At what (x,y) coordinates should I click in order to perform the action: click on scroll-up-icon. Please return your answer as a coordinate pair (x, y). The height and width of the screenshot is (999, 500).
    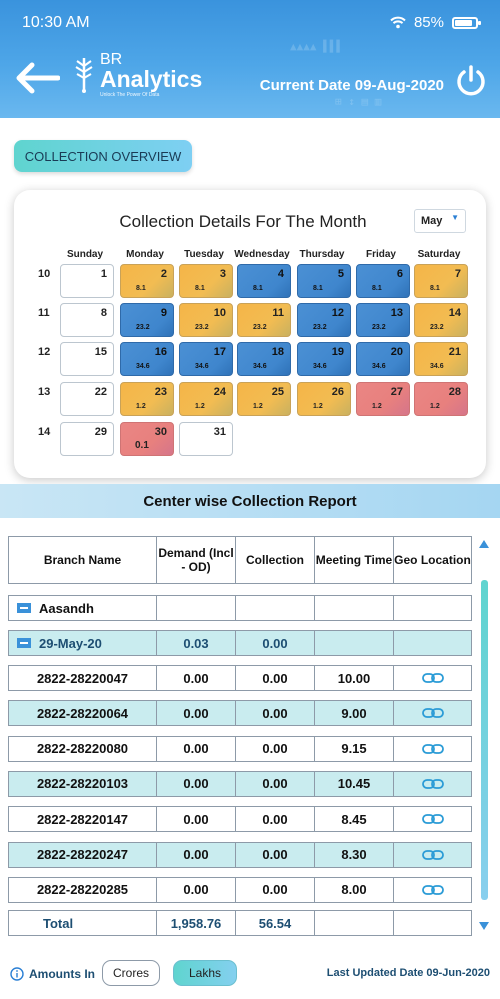
    Looking at the image, I should click on (484, 544).